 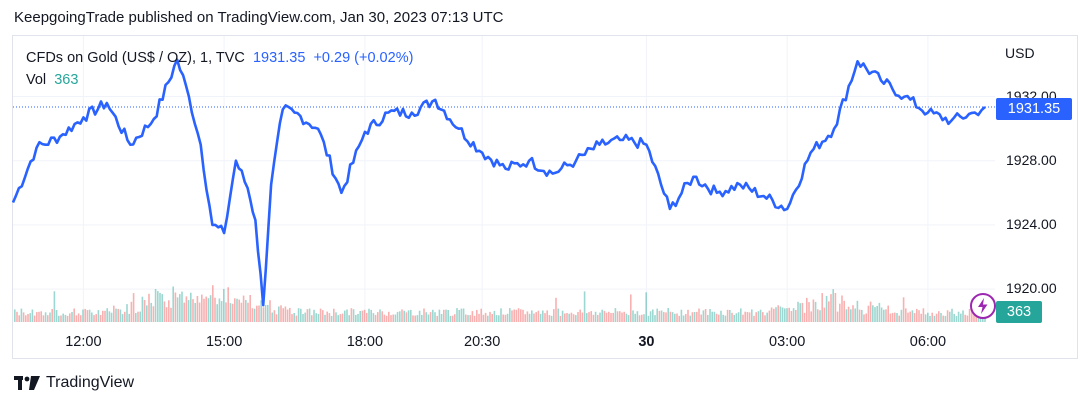 I want to click on x-tick-label: 06:00, so click(x=928, y=342).